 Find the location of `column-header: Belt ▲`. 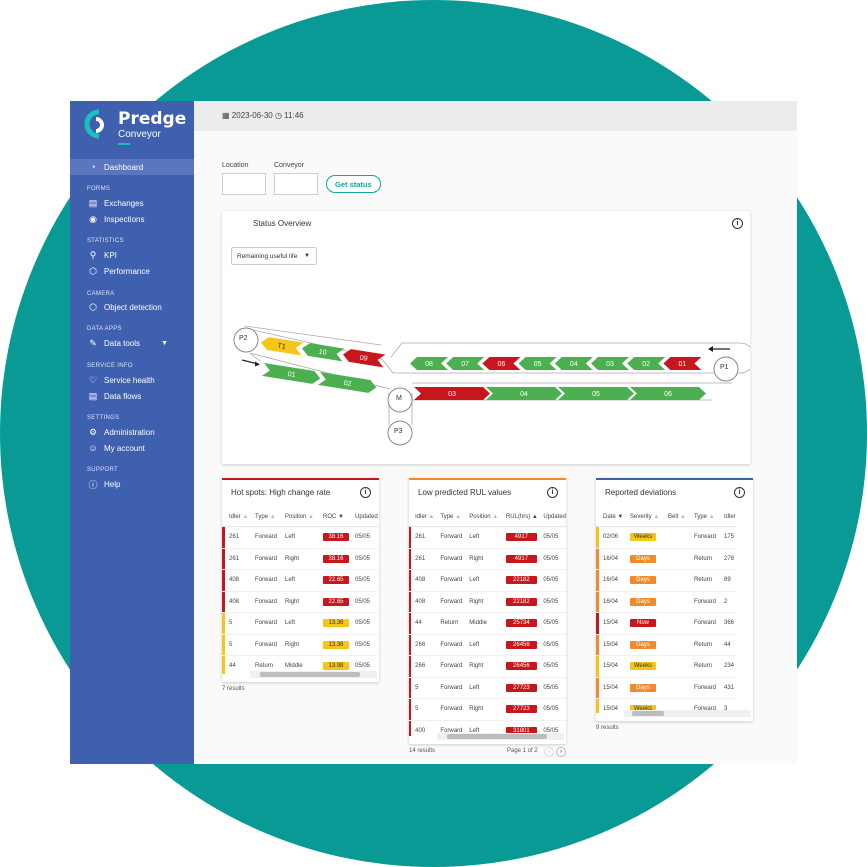

column-header: Belt ▲ is located at coordinates (677, 517).